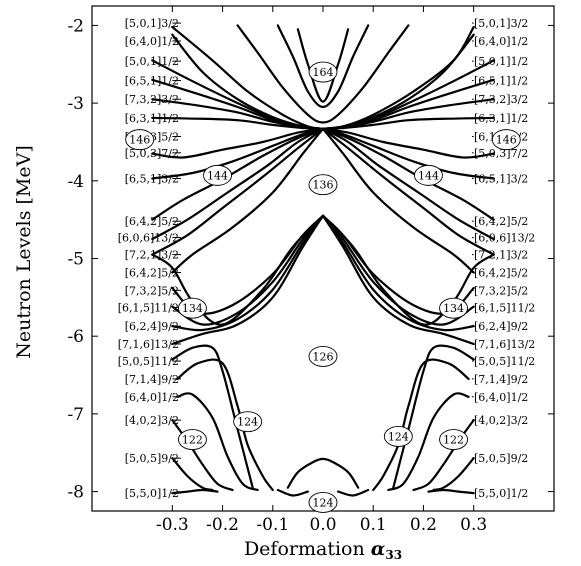 The image size is (581, 566). I want to click on orbital-label-right: [7,1,4]9/2, so click(501, 379).